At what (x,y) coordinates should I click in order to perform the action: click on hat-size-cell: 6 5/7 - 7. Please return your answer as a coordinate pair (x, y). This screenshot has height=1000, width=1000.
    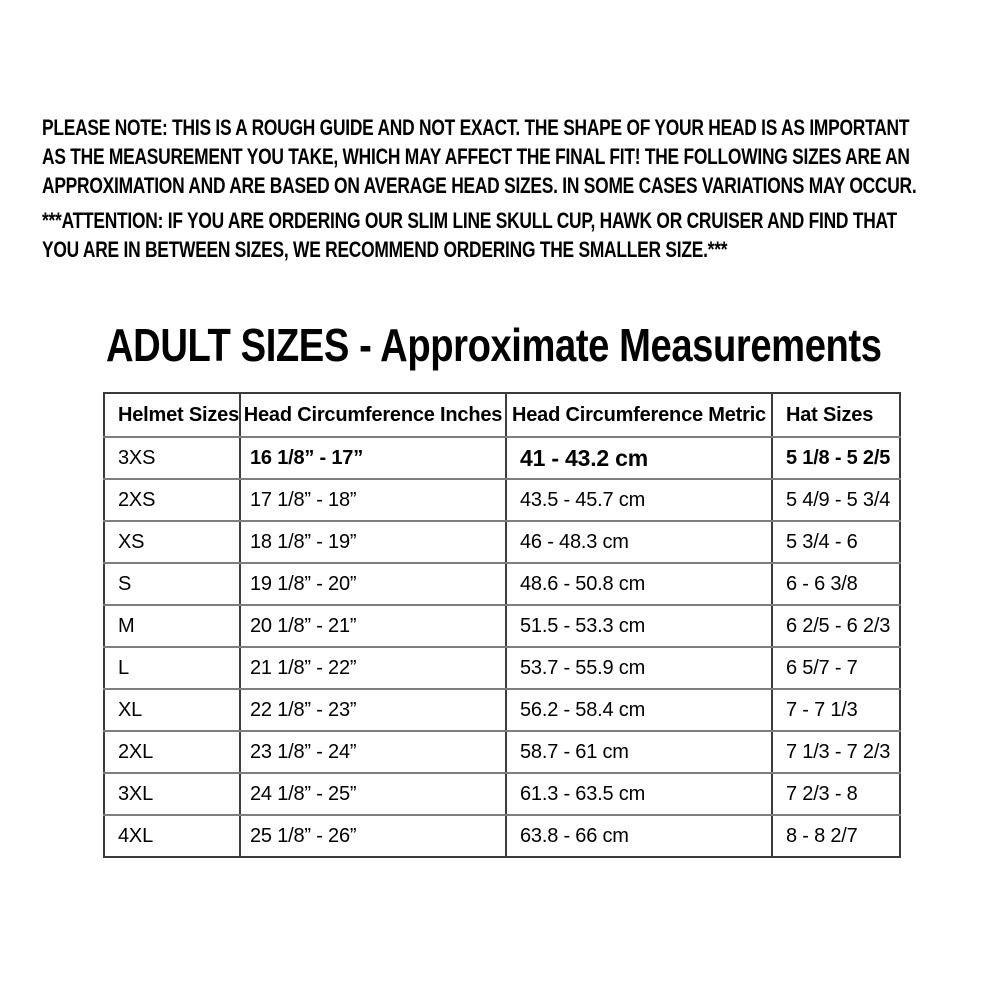
    Looking at the image, I should click on (836, 668).